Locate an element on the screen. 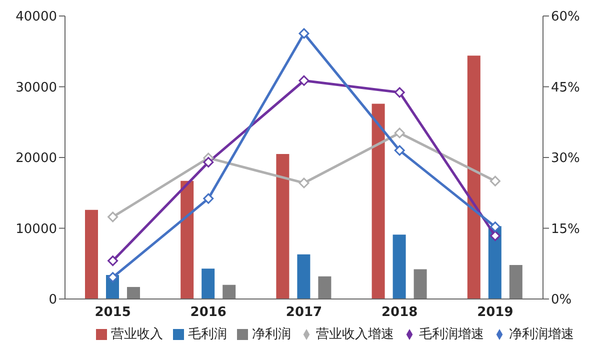 The image size is (600, 351). x-tick-label: 2019 is located at coordinates (495, 312).